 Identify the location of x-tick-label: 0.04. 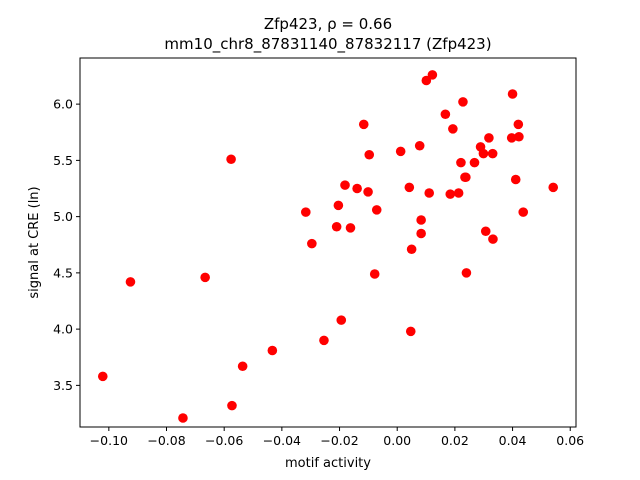
(513, 440).